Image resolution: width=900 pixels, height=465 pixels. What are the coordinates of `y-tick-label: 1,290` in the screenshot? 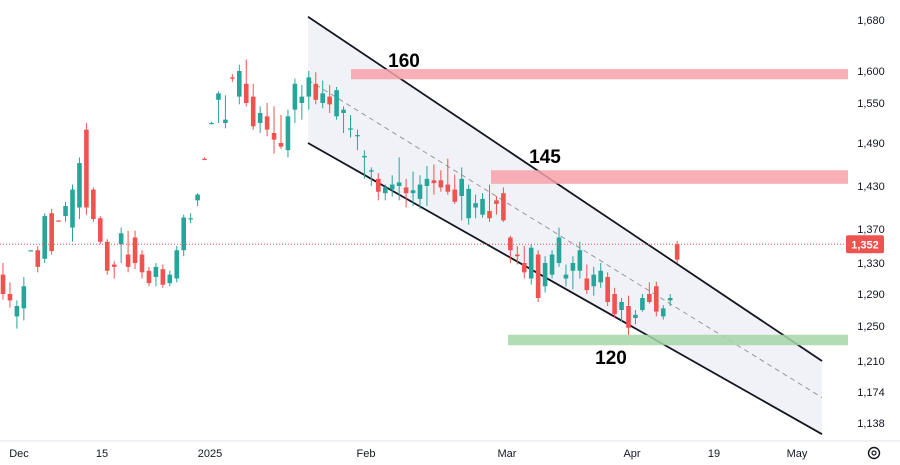 It's located at (871, 295).